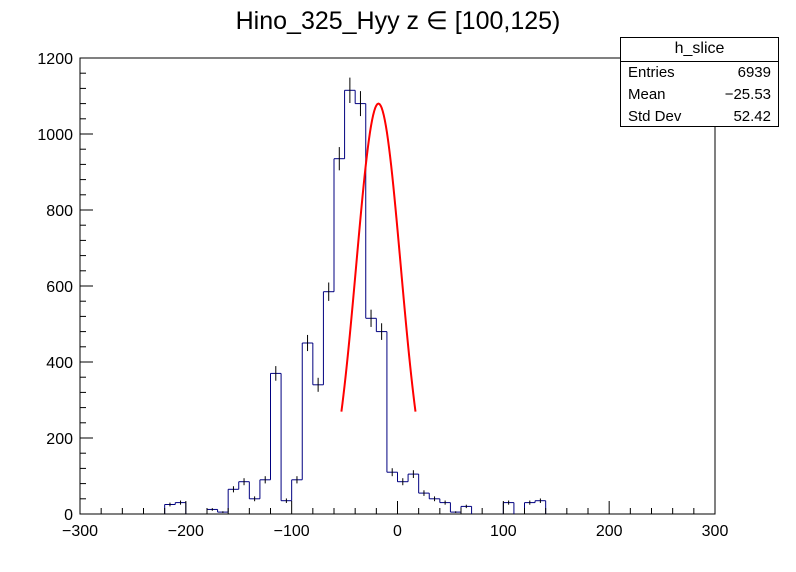 Image resolution: width=796 pixels, height=572 pixels. What do you see at coordinates (609, 531) in the screenshot?
I see `x-tick-label: 200` at bounding box center [609, 531].